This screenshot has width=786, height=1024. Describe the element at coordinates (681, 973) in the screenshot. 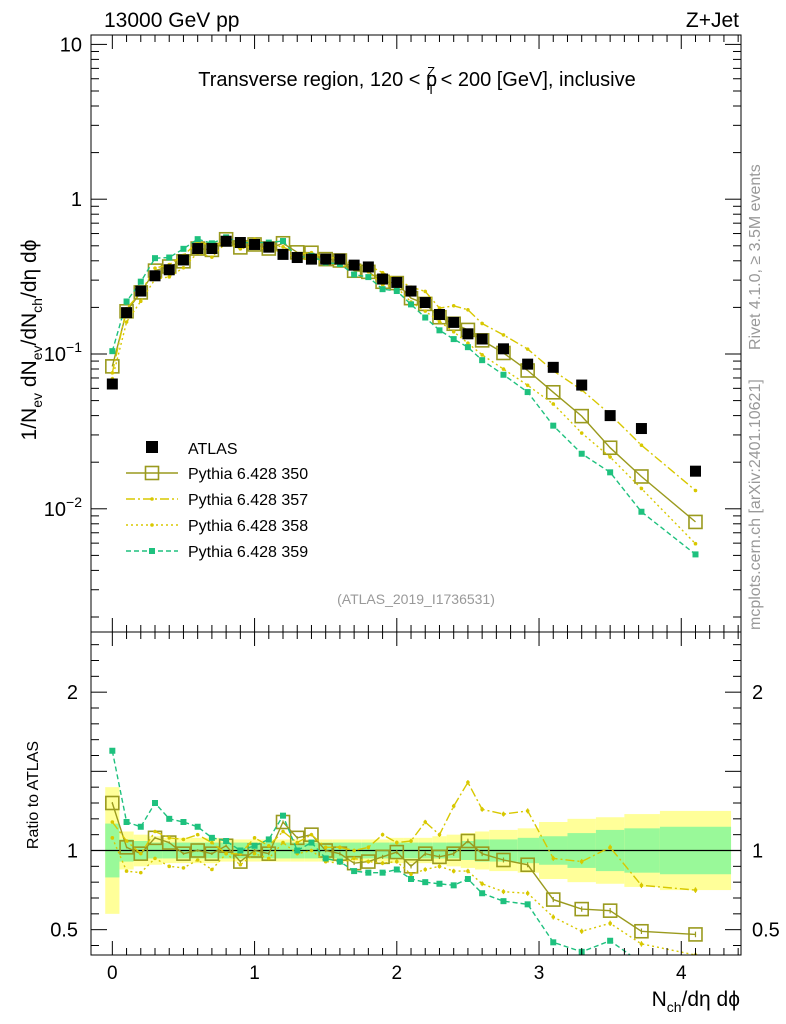

I see `x-tick-label: 4` at that location.